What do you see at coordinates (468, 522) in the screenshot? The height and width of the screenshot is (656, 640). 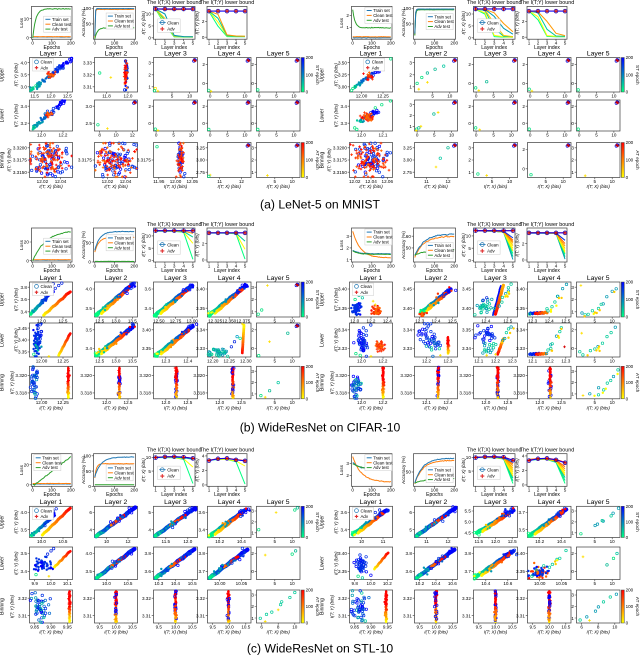 I see `svg-text: 5.0` at bounding box center [468, 522].